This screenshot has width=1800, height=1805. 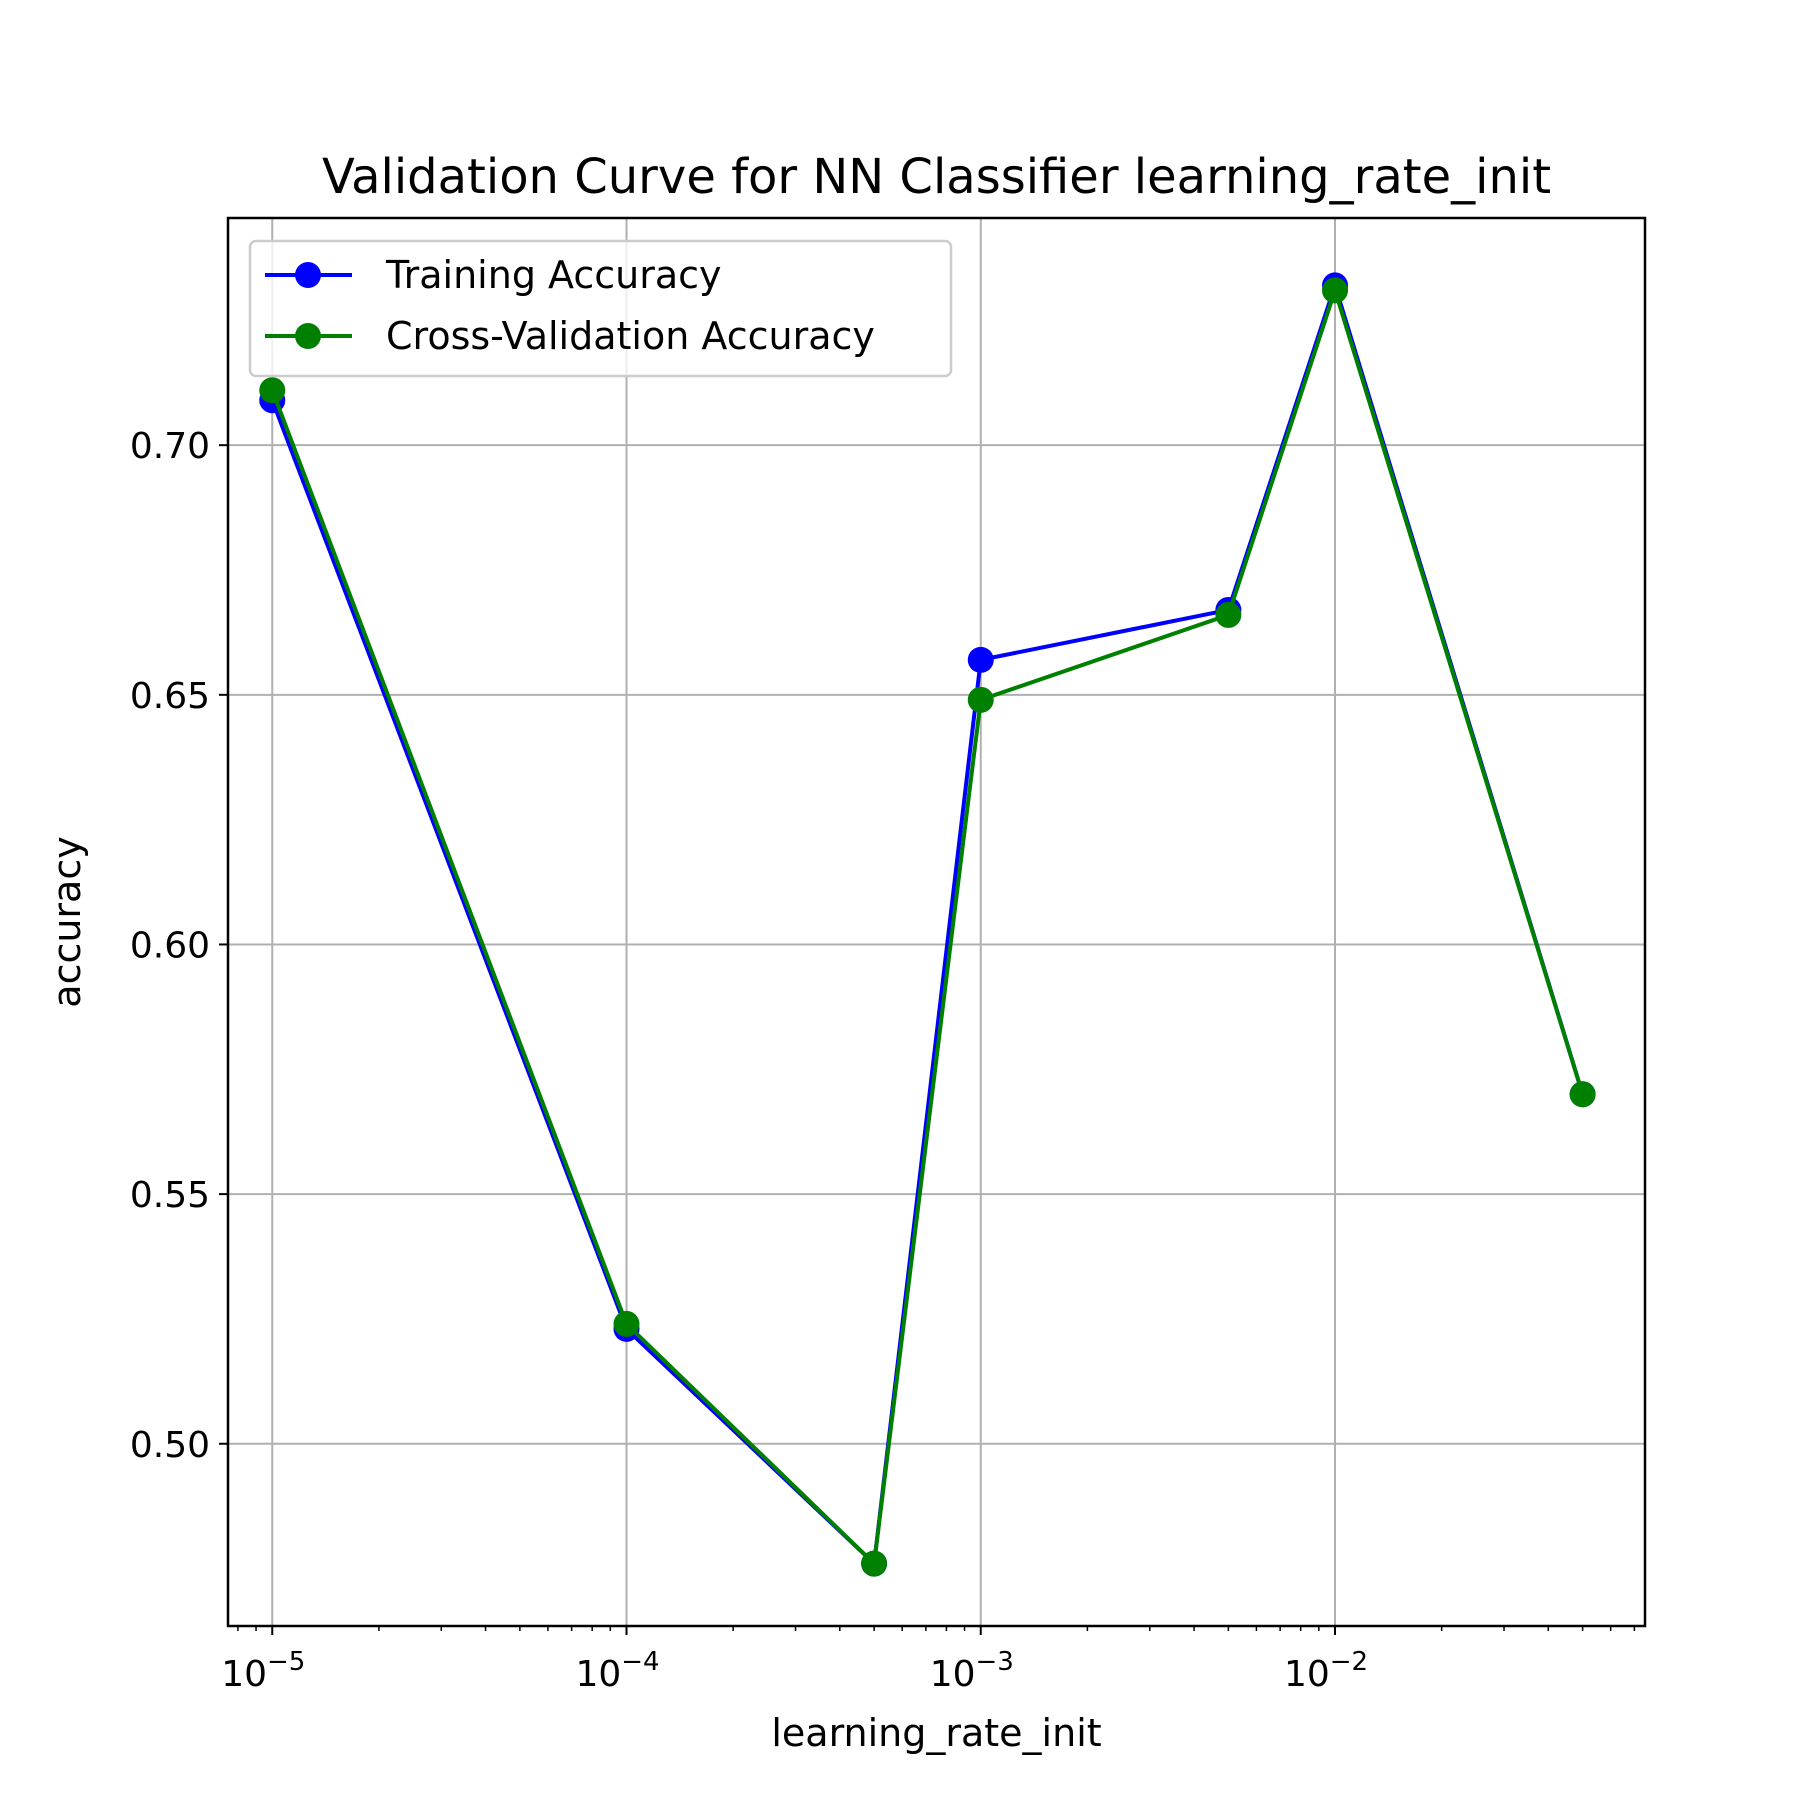 I want to click on y-tick-label: 0.55, so click(x=170, y=1195).